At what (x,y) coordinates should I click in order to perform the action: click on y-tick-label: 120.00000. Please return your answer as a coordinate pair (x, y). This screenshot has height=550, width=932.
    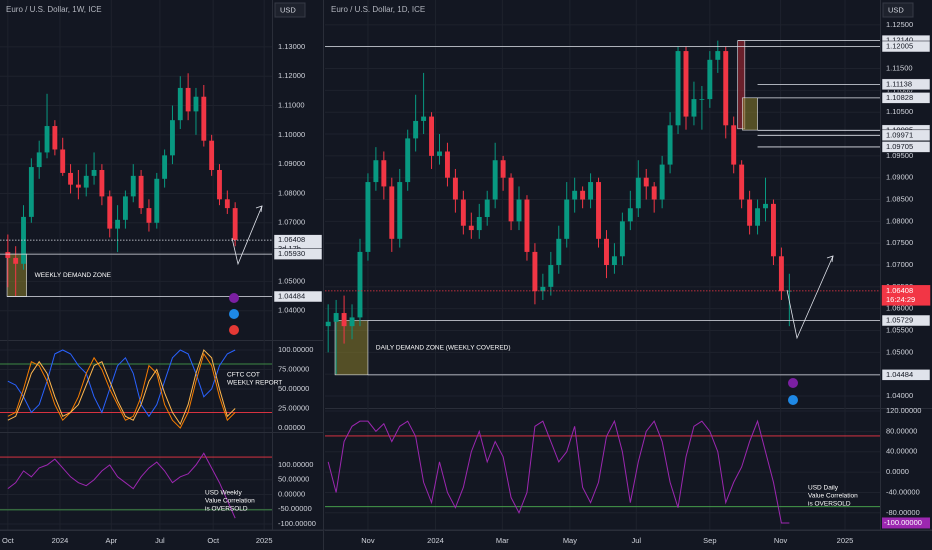
    Looking at the image, I should click on (903, 410).